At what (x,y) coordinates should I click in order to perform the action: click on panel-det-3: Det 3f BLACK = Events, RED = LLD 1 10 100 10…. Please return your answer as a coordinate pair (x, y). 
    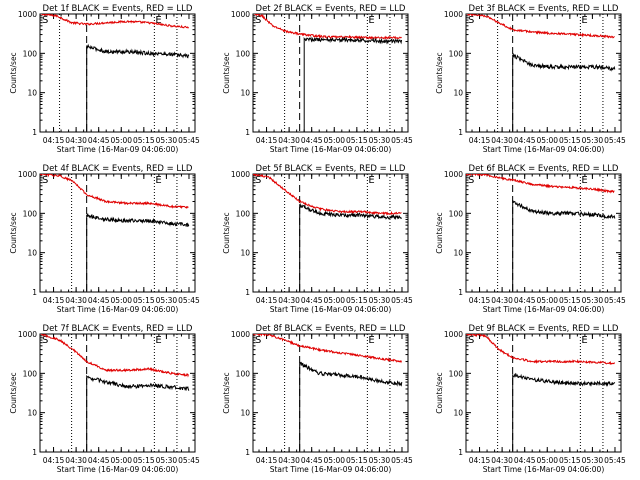
    Looking at the image, I should click on (530, 79).